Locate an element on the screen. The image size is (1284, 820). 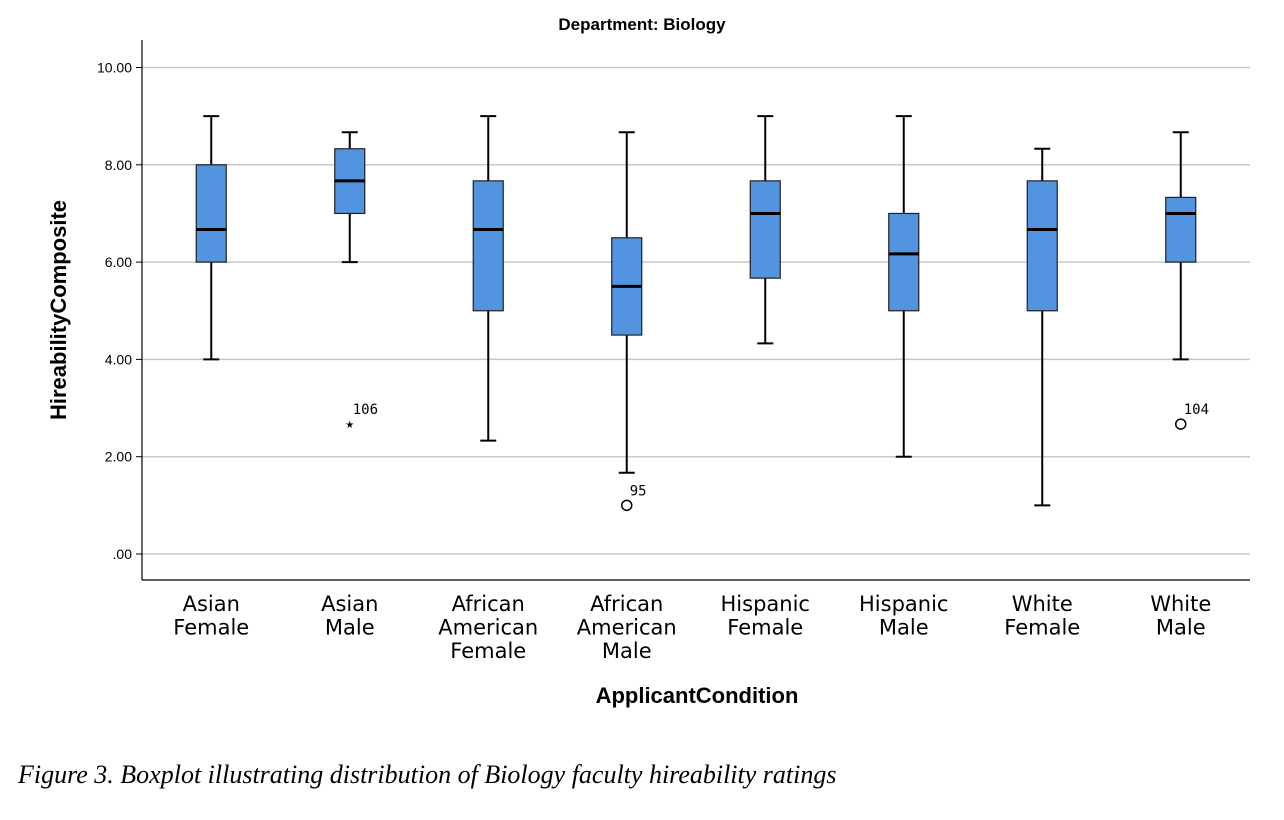
outlier-label: 104 is located at coordinates (1196, 410).